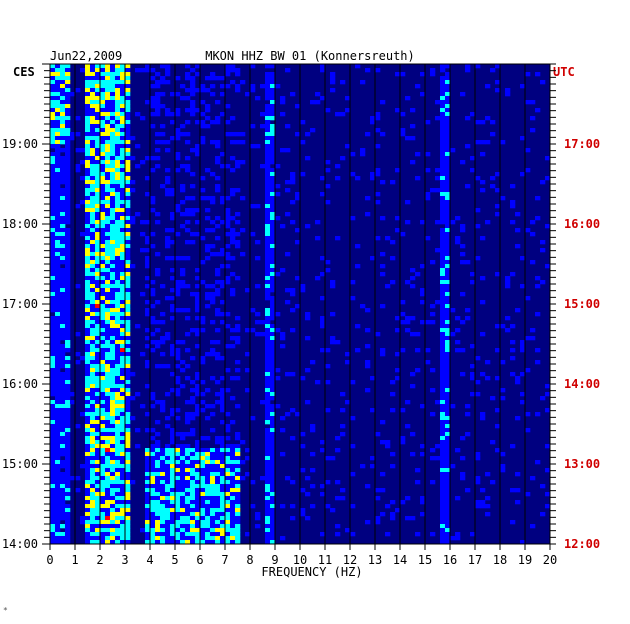  What do you see at coordinates (350, 560) in the screenshot?
I see `x-tick-label: 12` at bounding box center [350, 560].